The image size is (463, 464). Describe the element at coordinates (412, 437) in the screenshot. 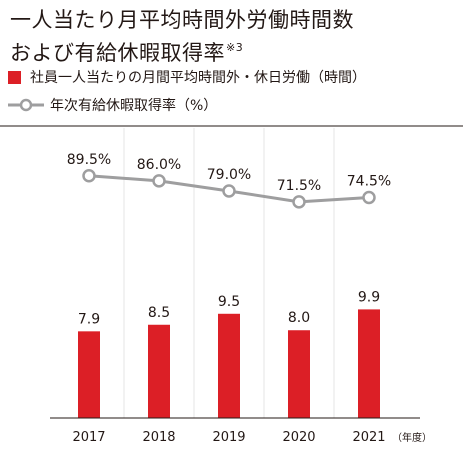

I see `x-axis-unit: （年度）` at that location.